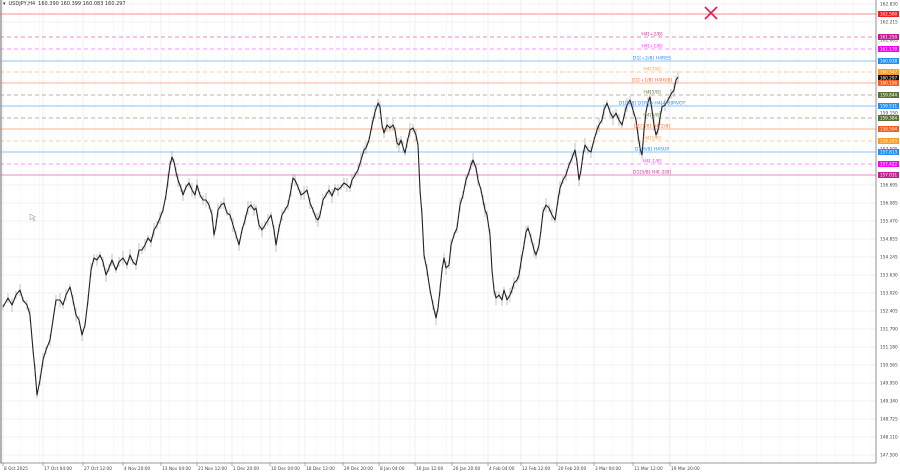  What do you see at coordinates (58, 469) in the screenshot?
I see `svg-text: 17 Oct 04:00` at bounding box center [58, 469].